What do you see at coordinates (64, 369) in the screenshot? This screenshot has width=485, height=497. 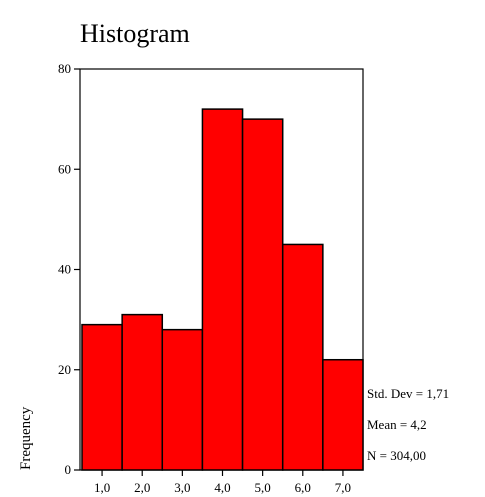 I see `y-tick-label: 20` at bounding box center [64, 369].